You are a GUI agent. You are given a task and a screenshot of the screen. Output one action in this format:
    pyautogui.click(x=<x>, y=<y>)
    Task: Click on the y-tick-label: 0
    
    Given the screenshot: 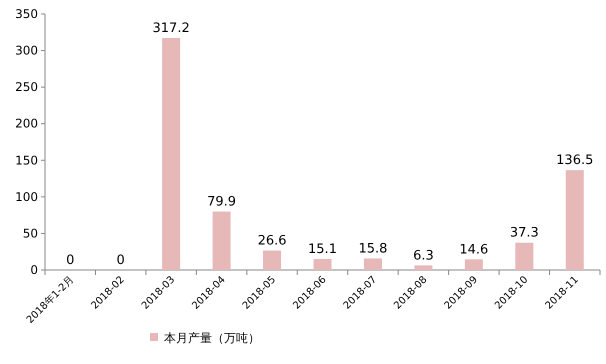 What is the action you would take?
    pyautogui.click(x=34, y=270)
    